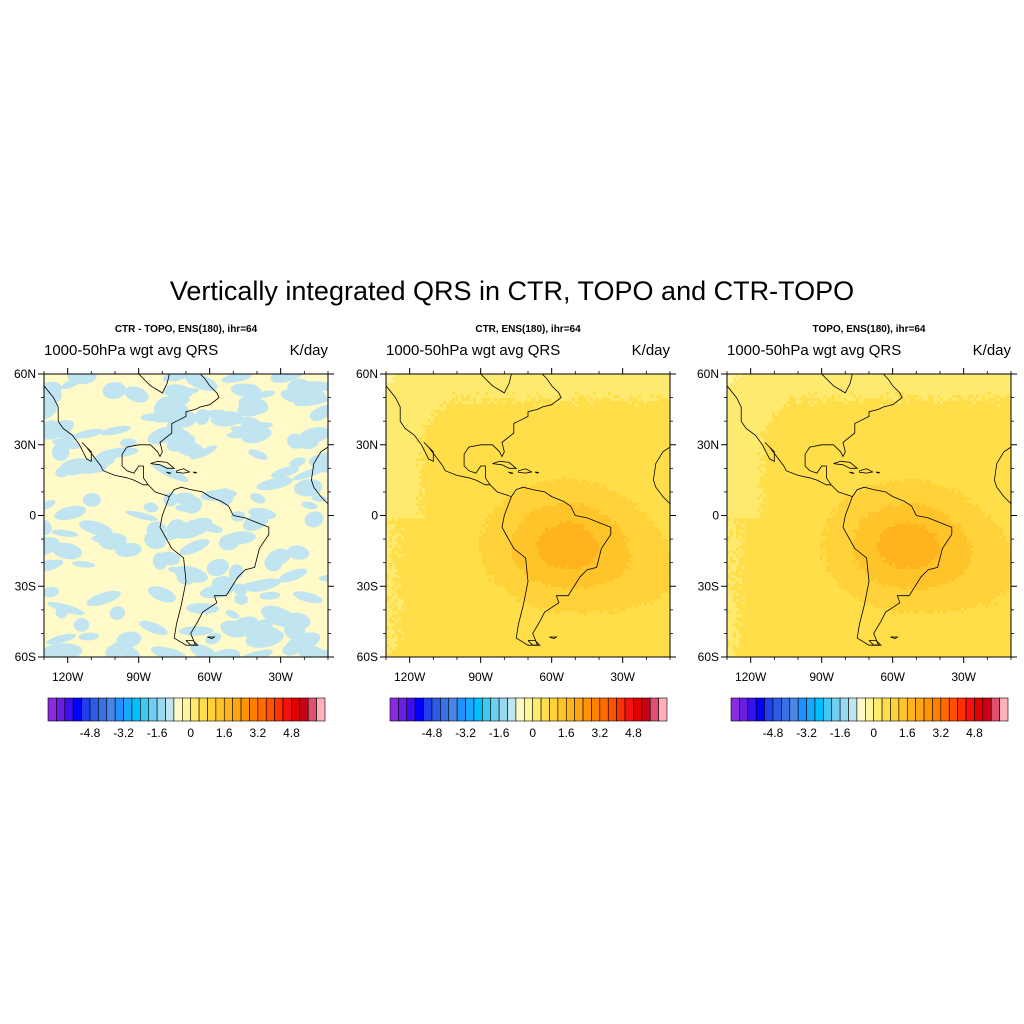 The image size is (1024, 1024). Describe the element at coordinates (528, 510) in the screenshot. I see `coastlines` at that location.